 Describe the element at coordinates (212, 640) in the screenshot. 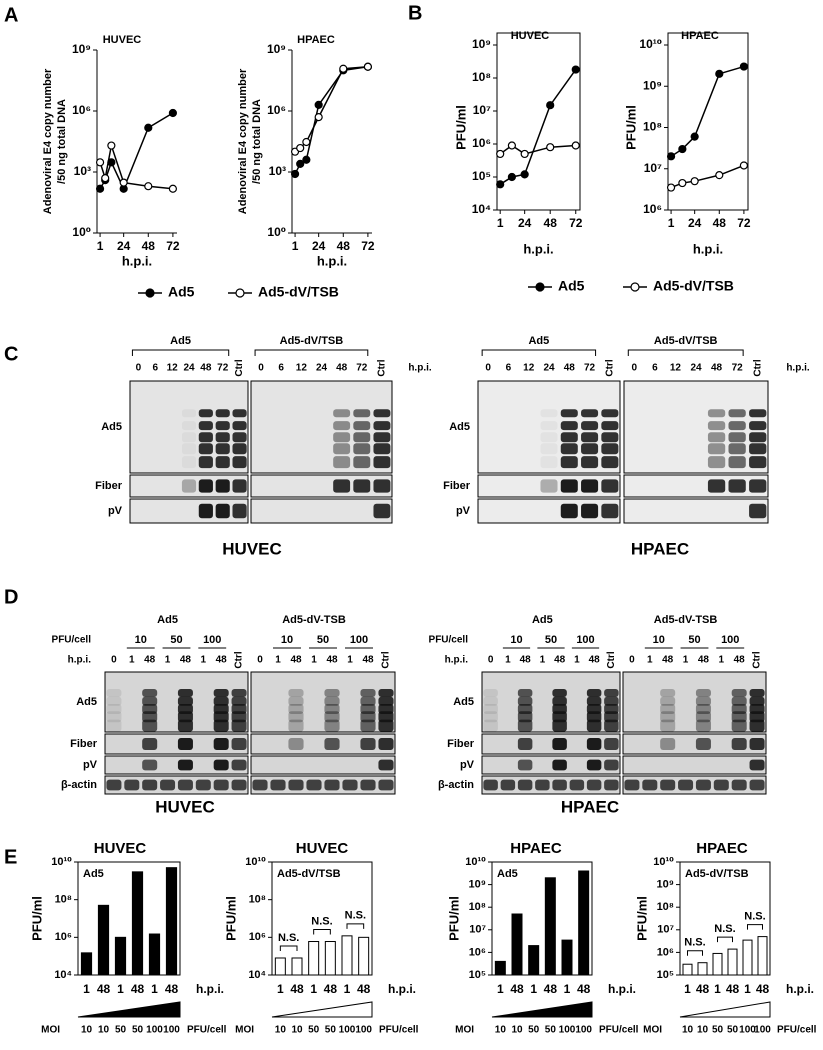

I see `dose-label: 100` at that location.